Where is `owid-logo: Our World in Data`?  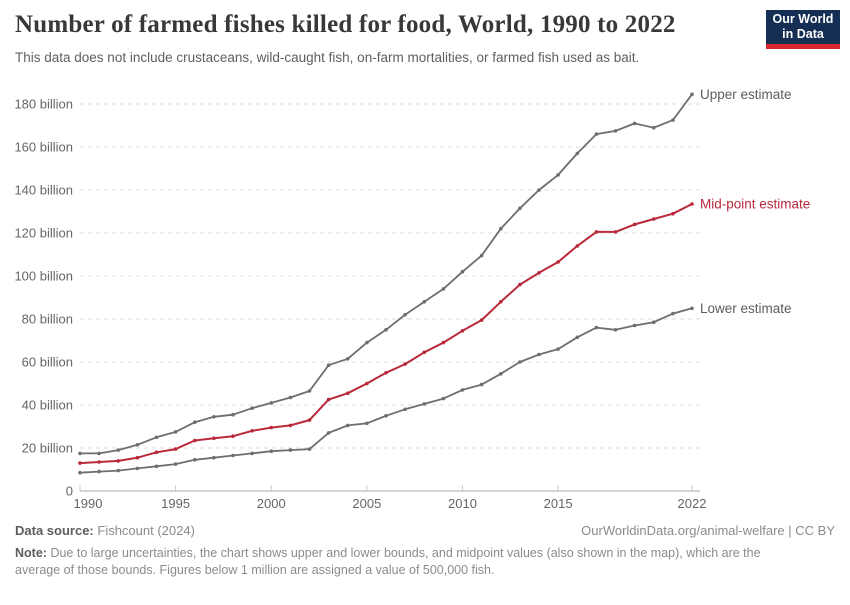
owid-logo: Our World in Data is located at coordinates (803, 29).